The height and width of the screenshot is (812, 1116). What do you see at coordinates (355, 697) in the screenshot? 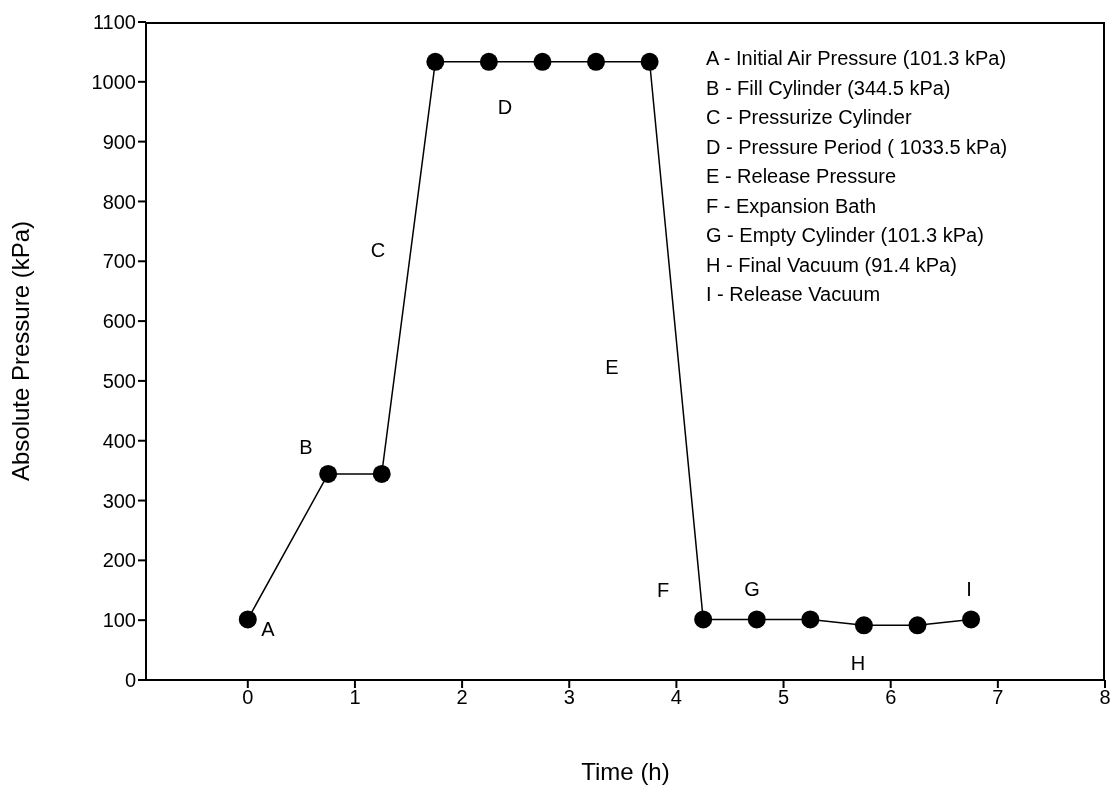
I see `x-tick-label: 1` at bounding box center [355, 697].